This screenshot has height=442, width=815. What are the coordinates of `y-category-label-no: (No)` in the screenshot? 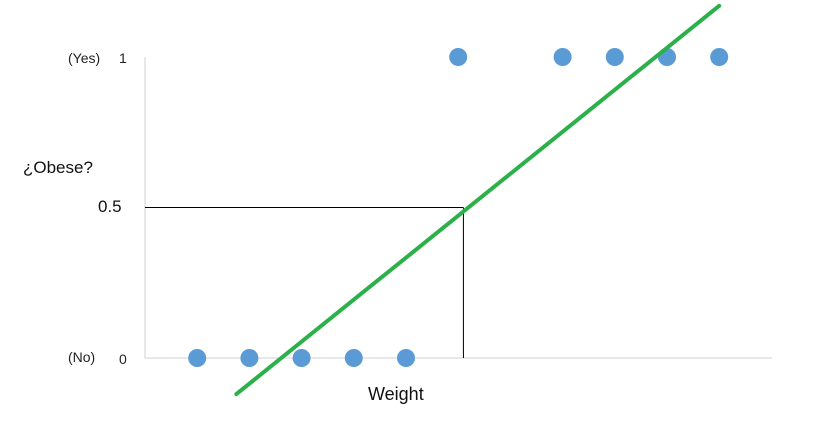 It's located at (81, 357).